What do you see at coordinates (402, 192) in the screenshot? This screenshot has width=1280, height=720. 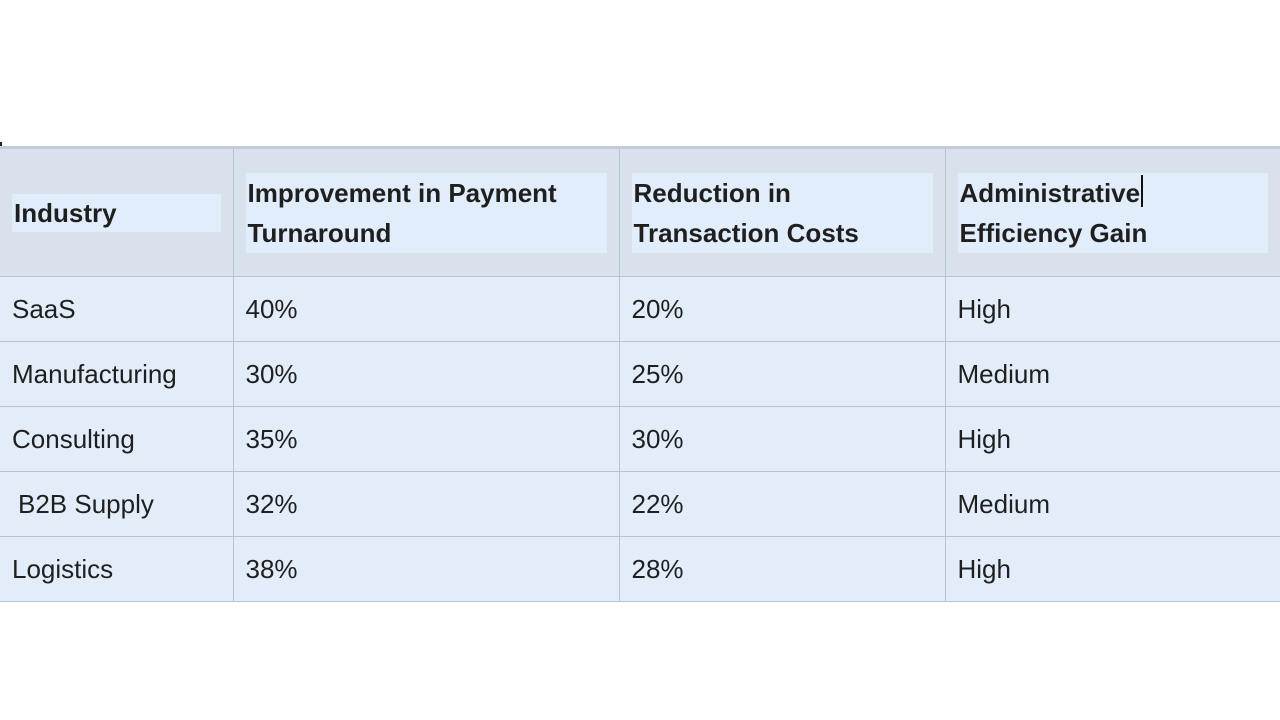 I see `header-line: Improvement in Payment` at bounding box center [402, 192].